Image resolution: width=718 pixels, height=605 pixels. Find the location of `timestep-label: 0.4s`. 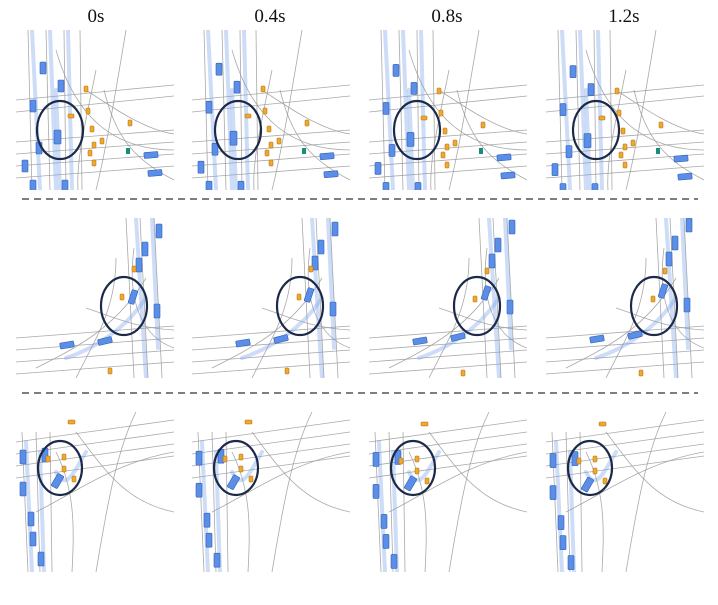

timestep-label: 0.4s is located at coordinates (269, 16).